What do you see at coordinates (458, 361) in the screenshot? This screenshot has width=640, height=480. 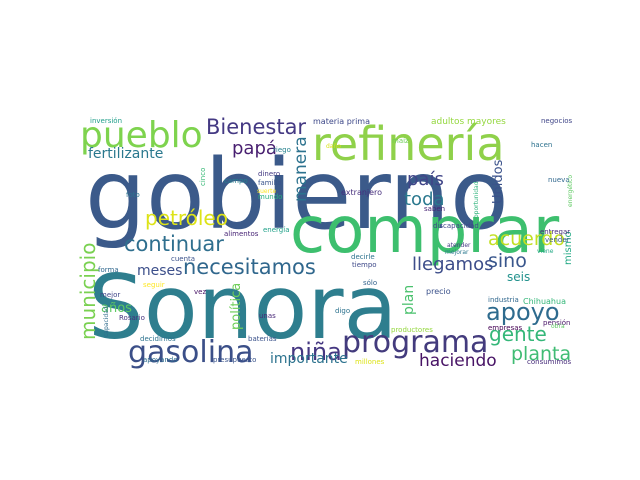 I see `word-haciendo: haciendo` at bounding box center [458, 361].